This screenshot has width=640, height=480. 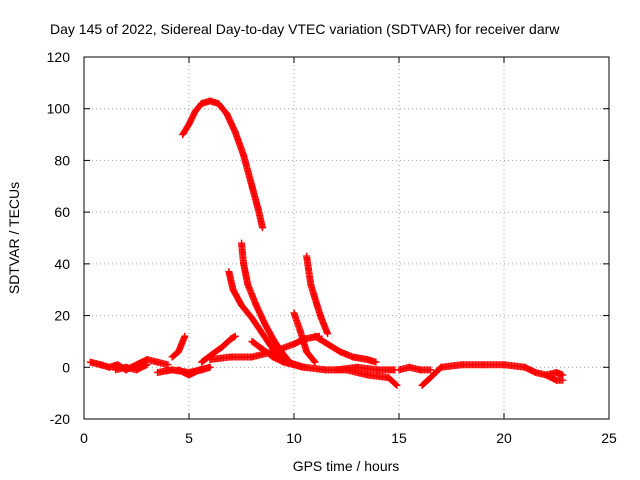 I want to click on x-tick-label: 0, so click(x=84, y=438).